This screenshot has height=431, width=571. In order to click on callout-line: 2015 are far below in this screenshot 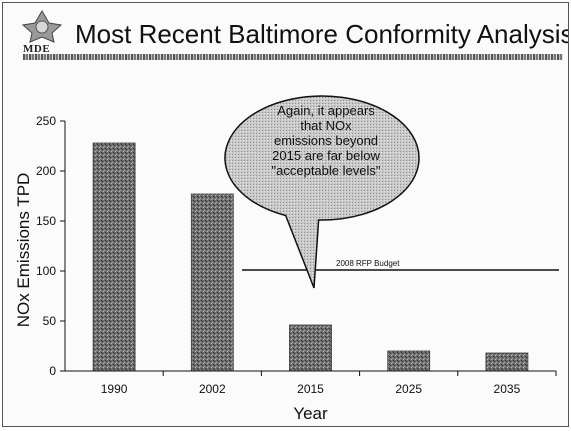, I will do `click(326, 155)`.